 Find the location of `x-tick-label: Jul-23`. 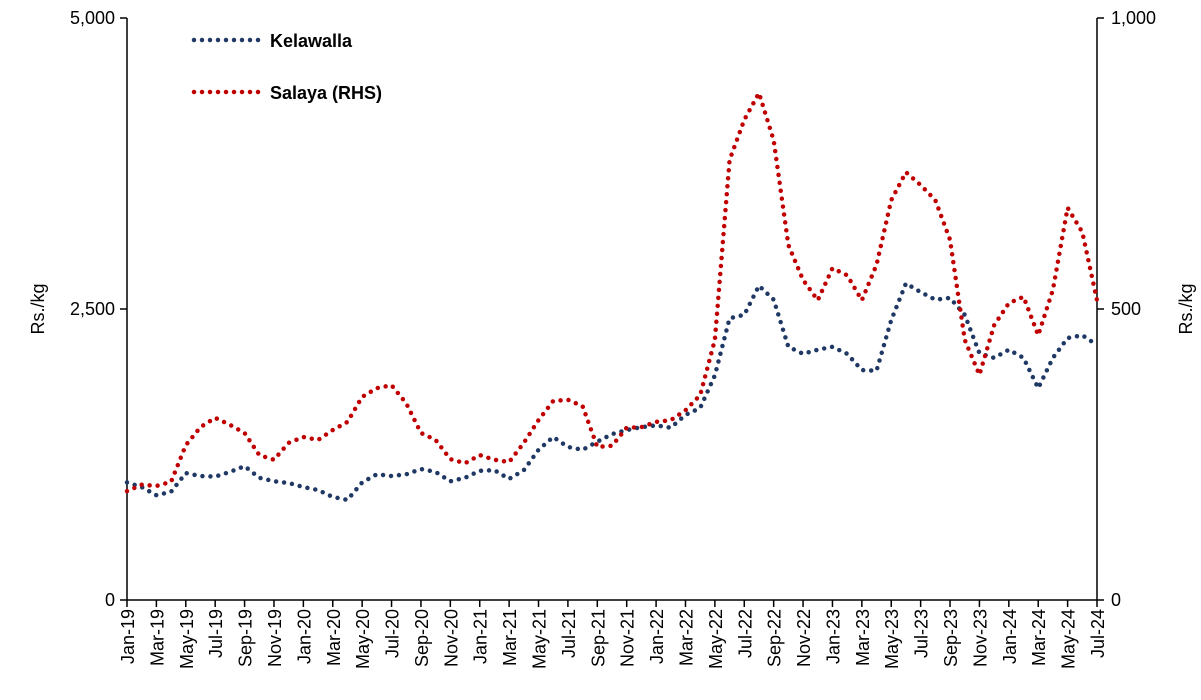

x-tick-label: Jul-23 is located at coordinates (922, 633).